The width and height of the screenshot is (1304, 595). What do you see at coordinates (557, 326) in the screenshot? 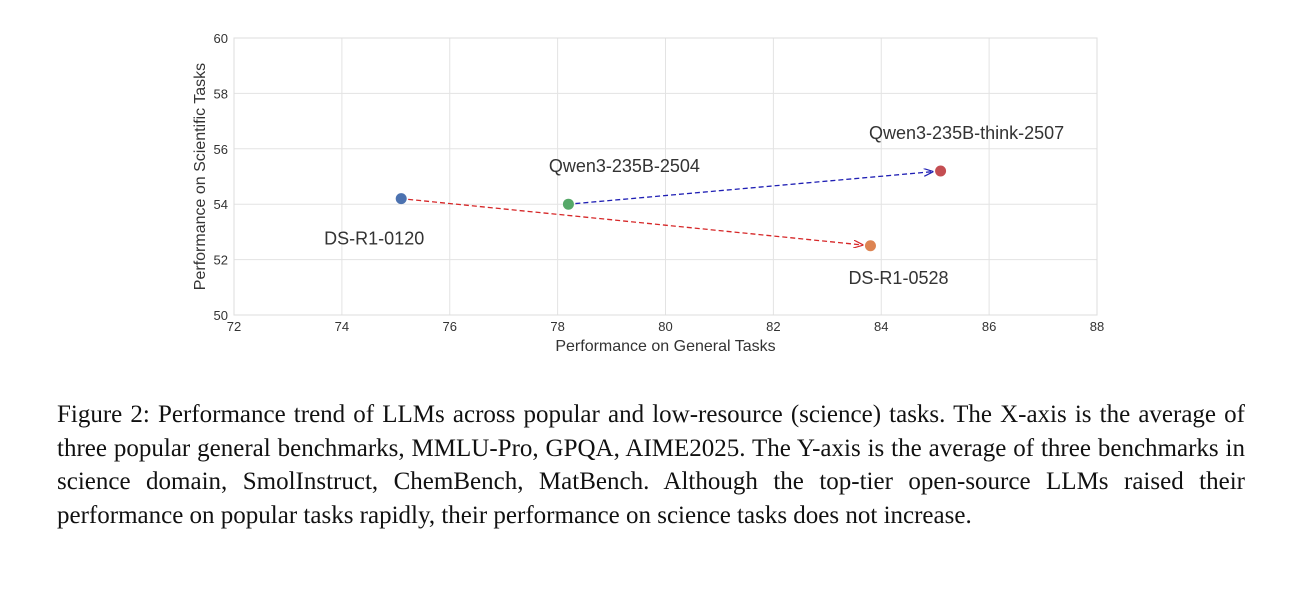
I see `x-tick-label: 78` at bounding box center [557, 326].